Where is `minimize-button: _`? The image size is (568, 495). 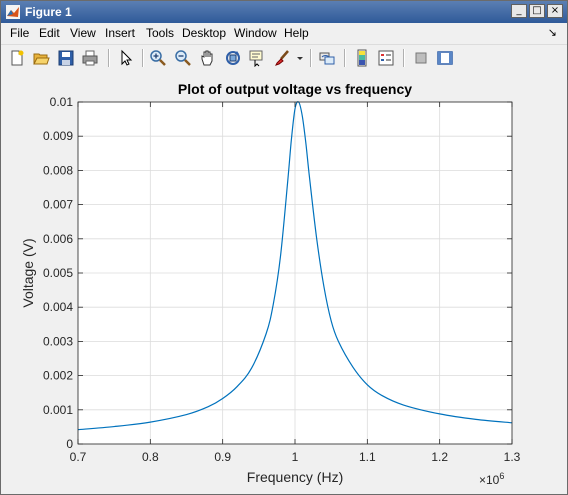
minimize-button: _ is located at coordinates (519, 11).